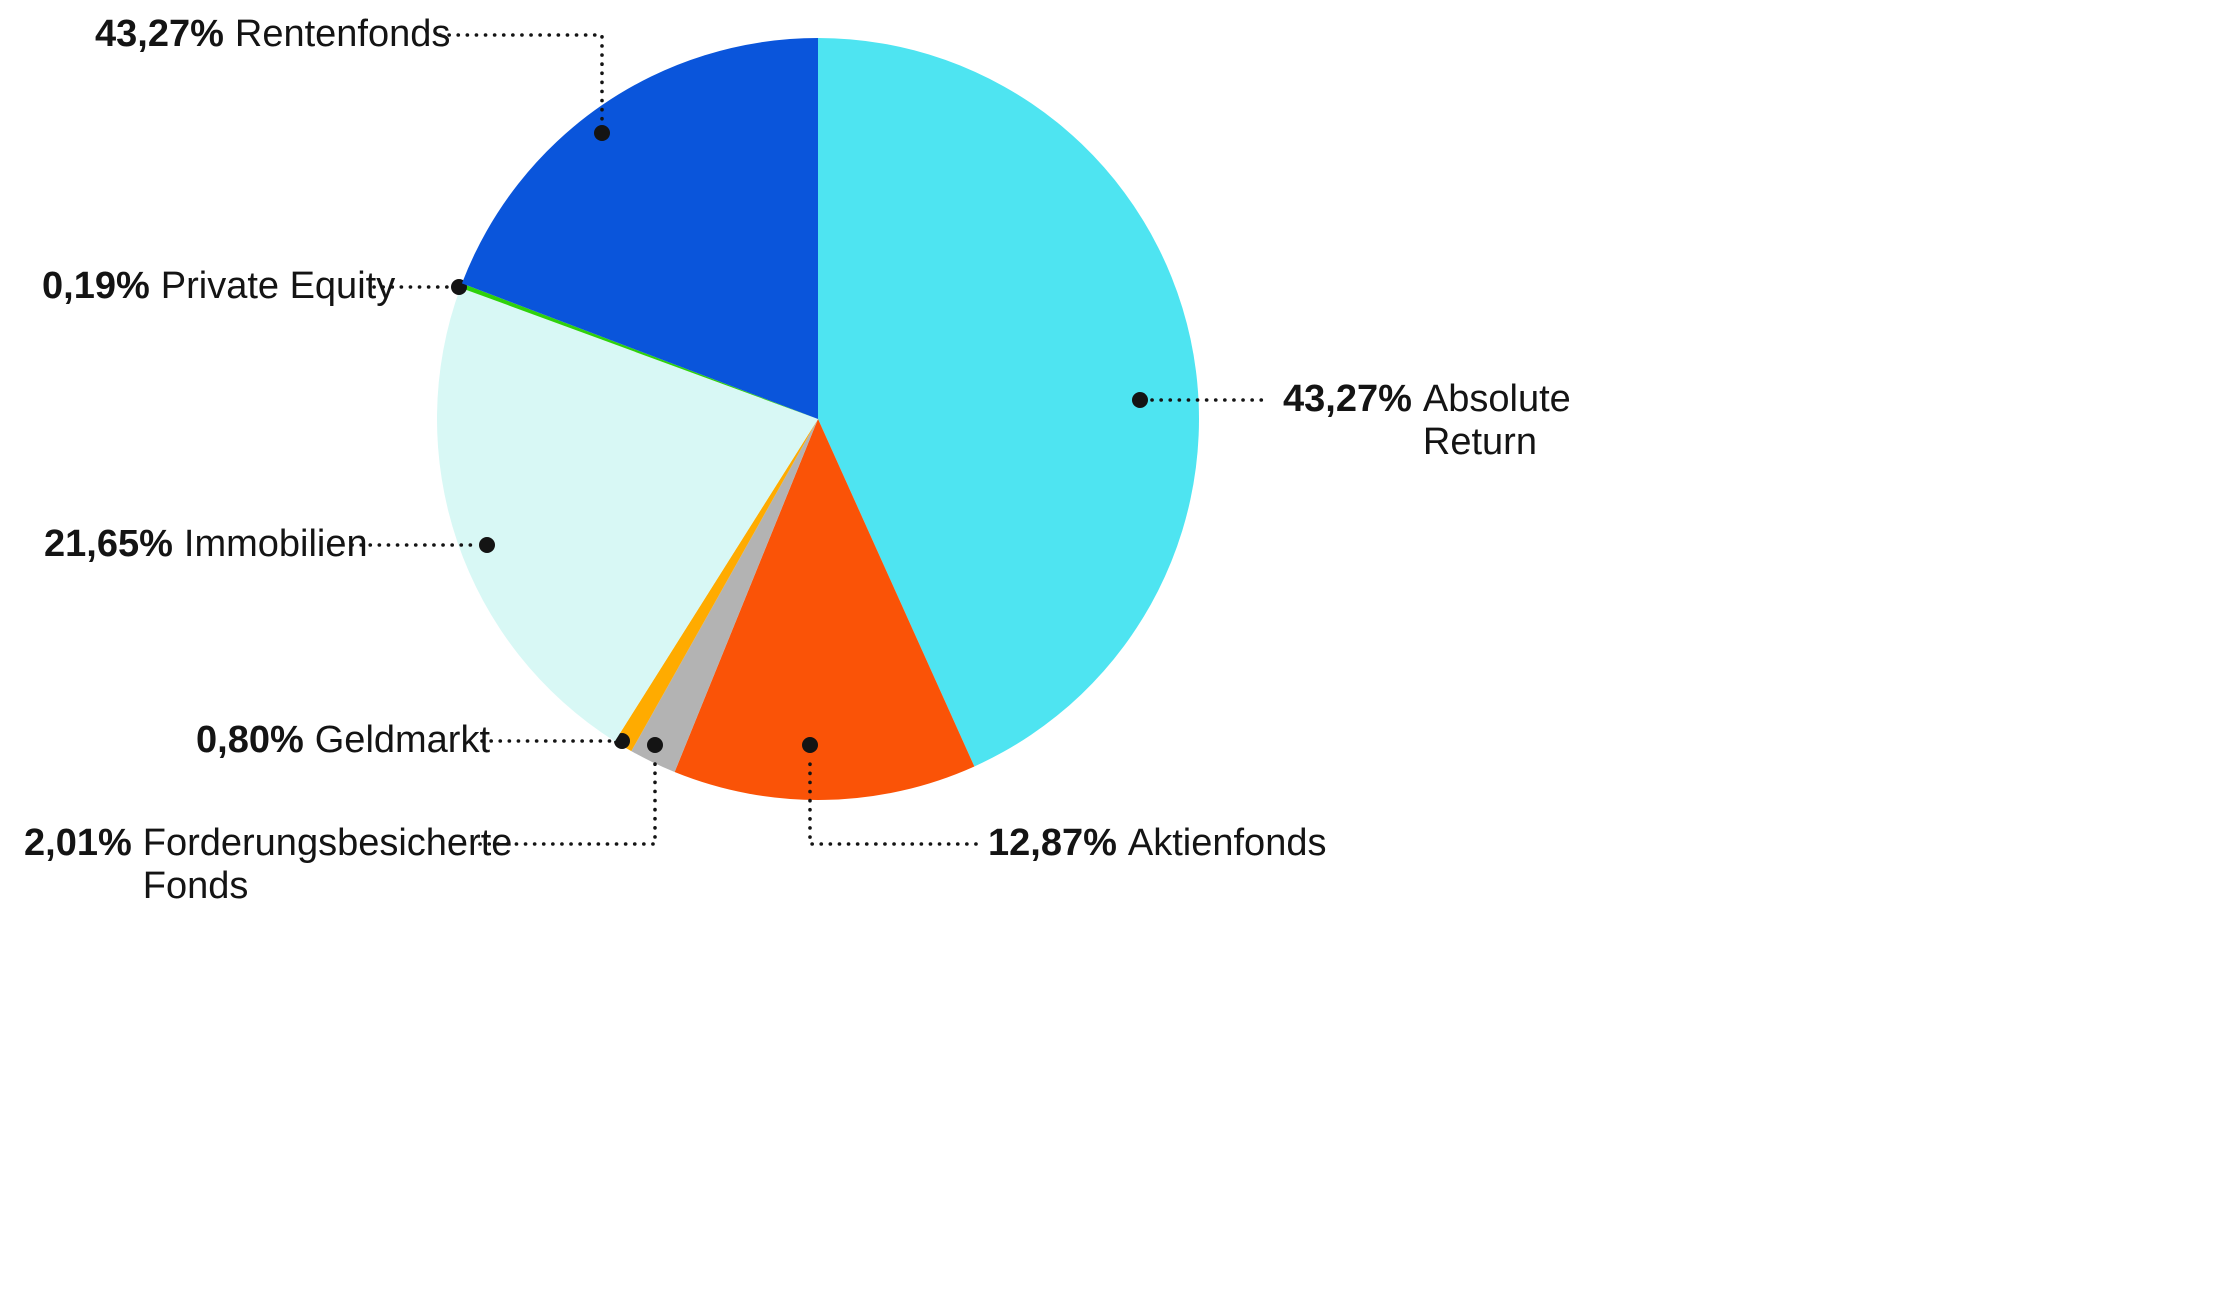  What do you see at coordinates (1347, 399) in the screenshot?
I see `slice-pct-absolute-return: 43,27%` at bounding box center [1347, 399].